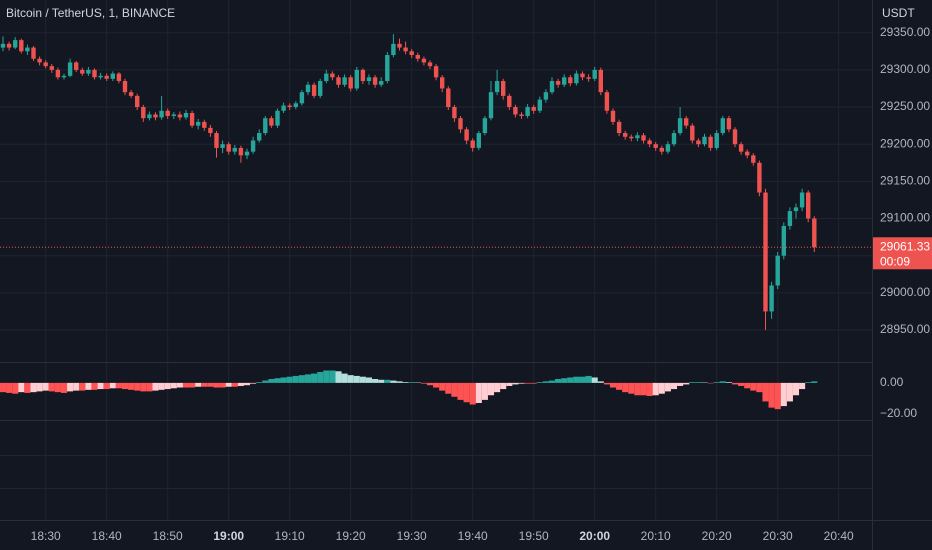 This screenshot has width=932, height=550. I want to click on y-tick-label: 29250.00, so click(905, 106).